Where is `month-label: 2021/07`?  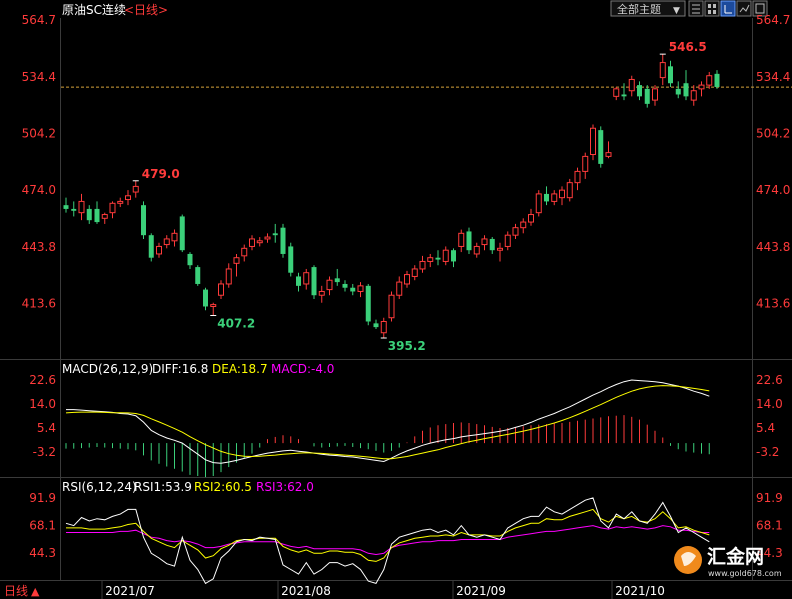 month-label: 2021/07 is located at coordinates (130, 591).